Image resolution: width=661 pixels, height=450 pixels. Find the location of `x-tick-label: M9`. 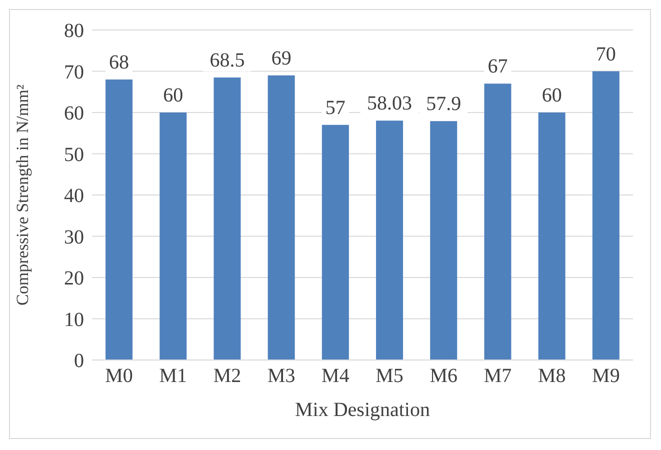

x-tick-label: M9 is located at coordinates (606, 376).